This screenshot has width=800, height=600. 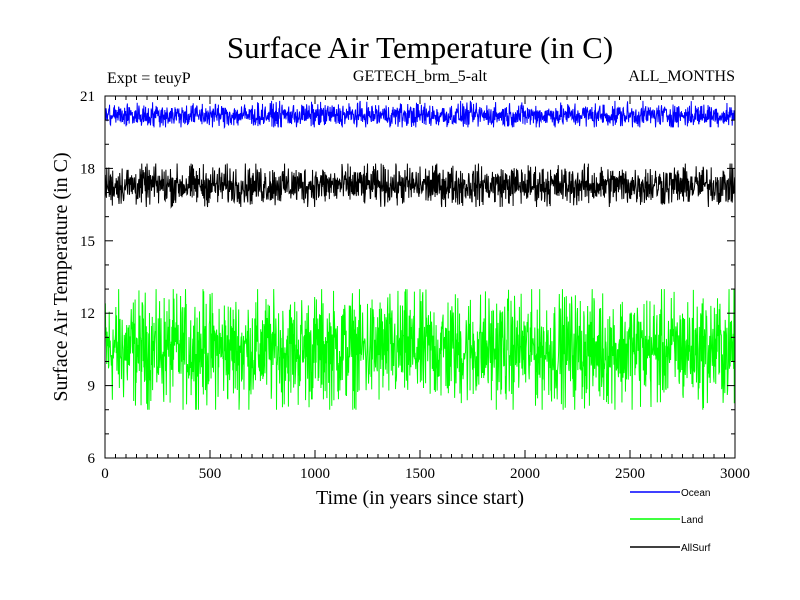 I want to click on x-tick-label: 1000, so click(x=315, y=474).